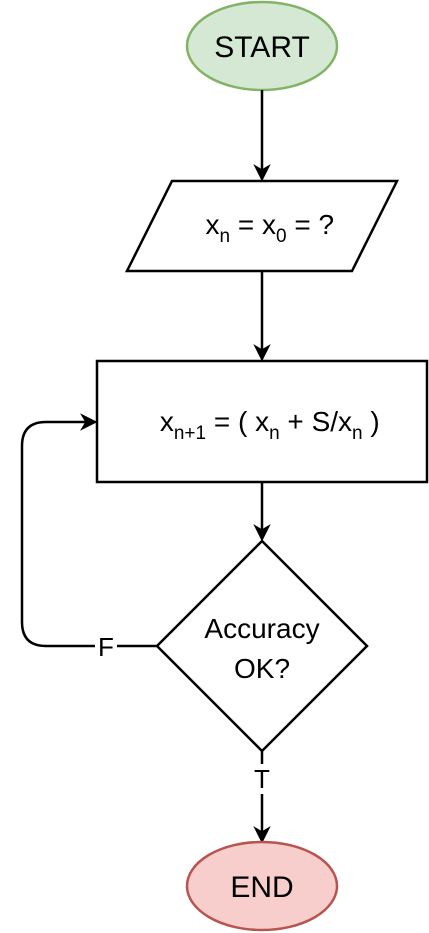 The height and width of the screenshot is (933, 429). What do you see at coordinates (167, 421) in the screenshot?
I see `process-x1: x` at bounding box center [167, 421].